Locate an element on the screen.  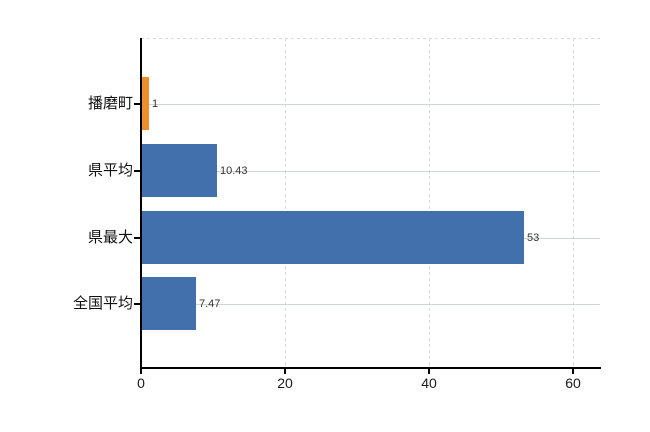
category-label: 全国平均 is located at coordinates (102, 303).